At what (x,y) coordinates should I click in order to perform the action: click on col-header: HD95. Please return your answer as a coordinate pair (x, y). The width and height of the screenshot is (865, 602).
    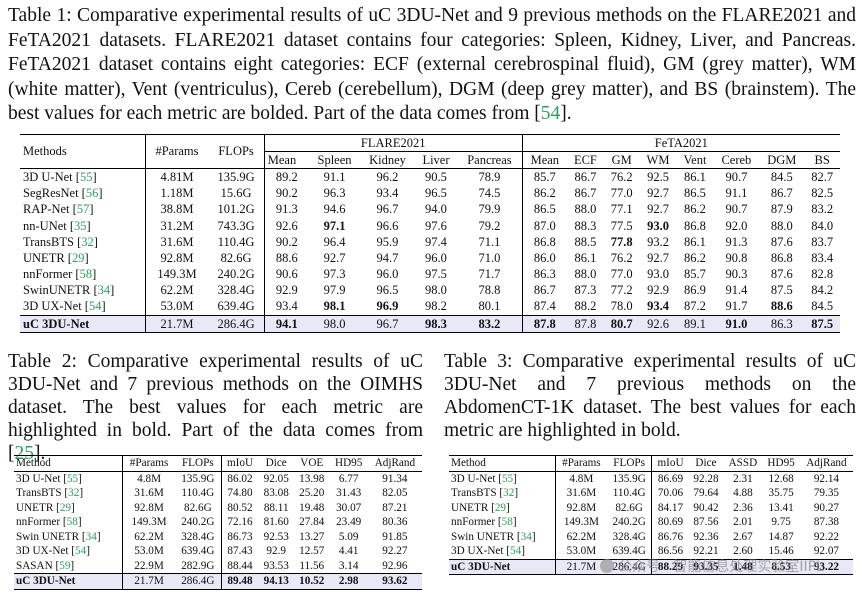
    Looking at the image, I should click on (781, 463).